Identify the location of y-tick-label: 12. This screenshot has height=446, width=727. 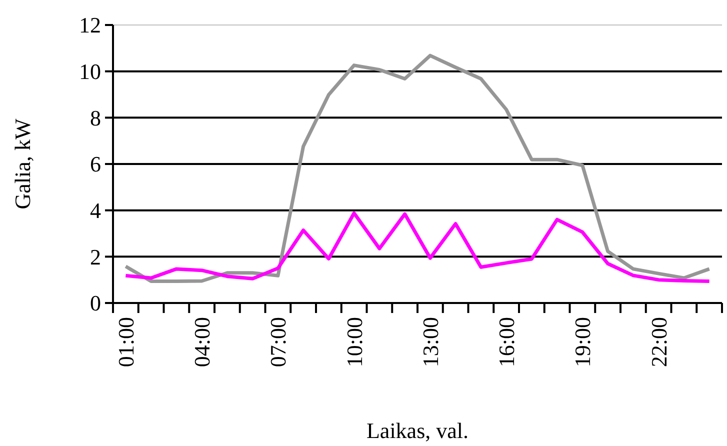
(90, 25).